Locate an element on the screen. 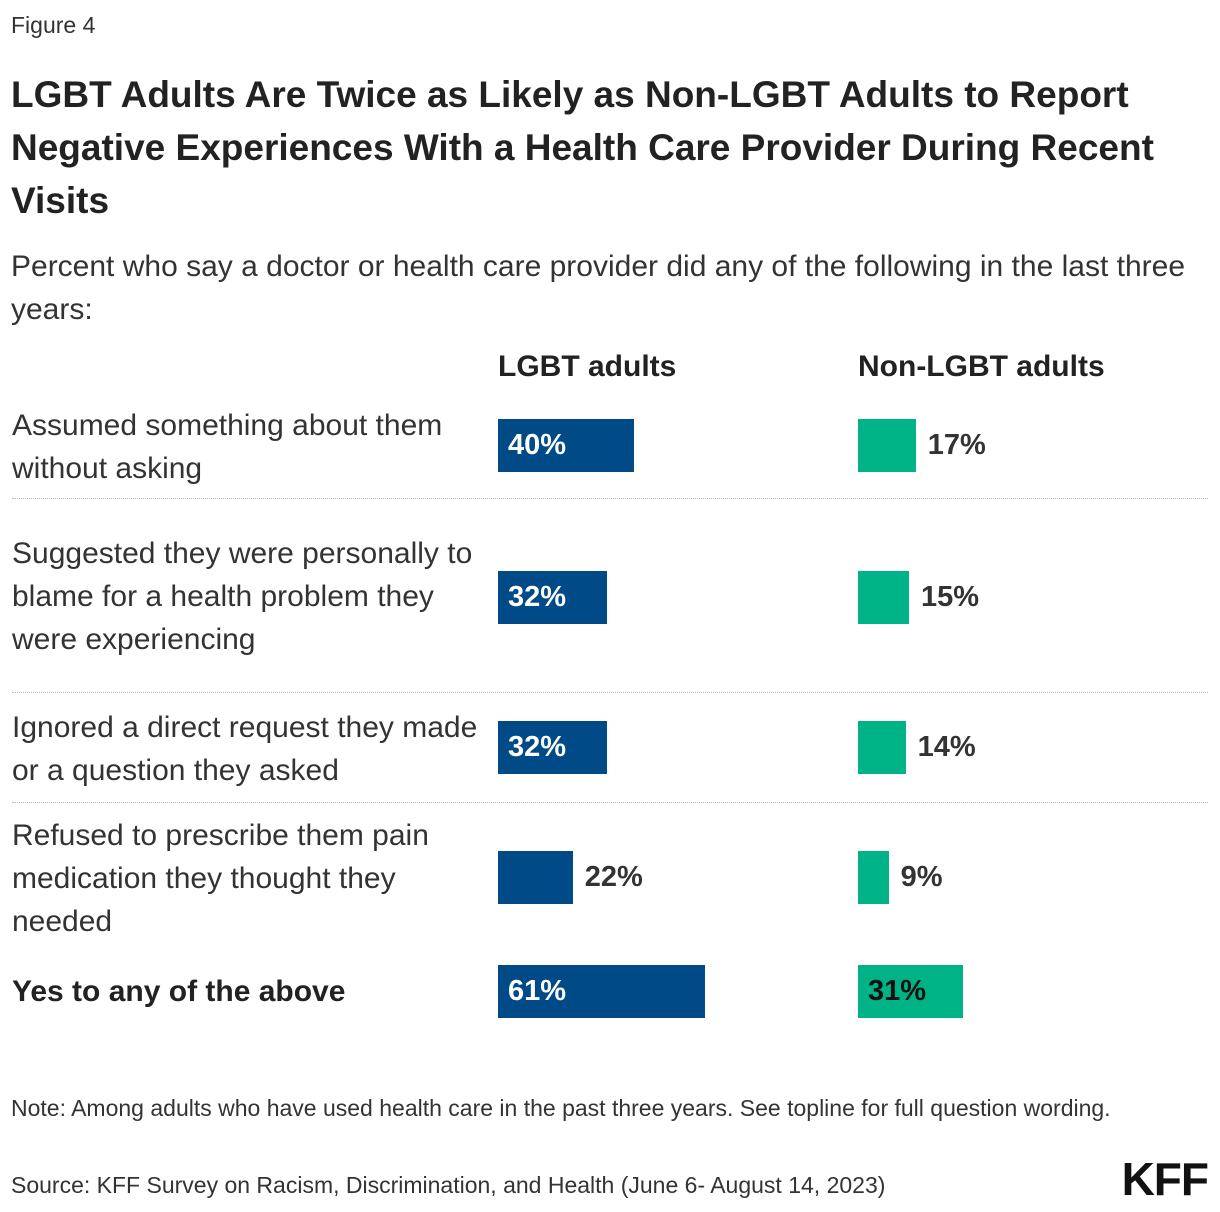 This screenshot has width=1220, height=1212. kff-logo: KFF is located at coordinates (1165, 1179).